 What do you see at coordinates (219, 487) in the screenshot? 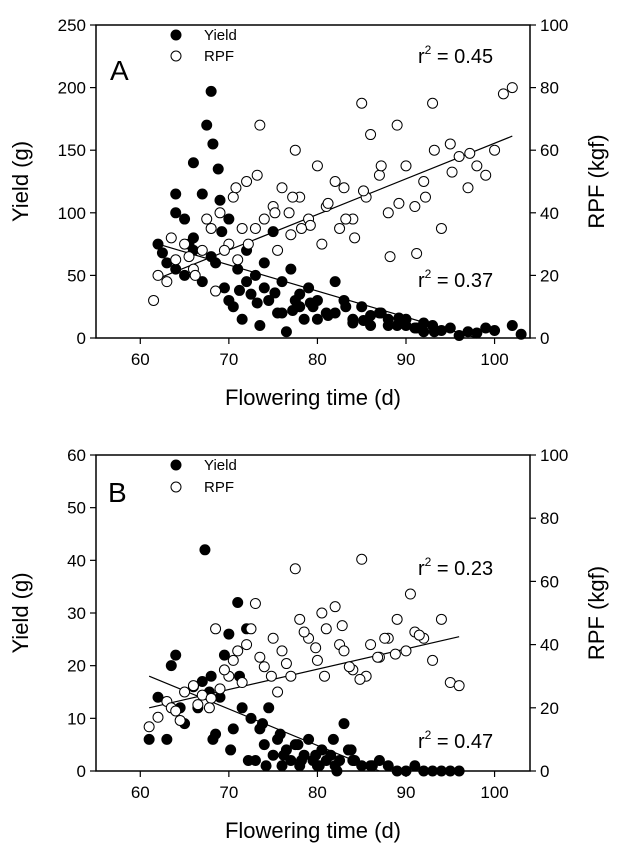
I see `legend-label: RPF` at bounding box center [219, 487].